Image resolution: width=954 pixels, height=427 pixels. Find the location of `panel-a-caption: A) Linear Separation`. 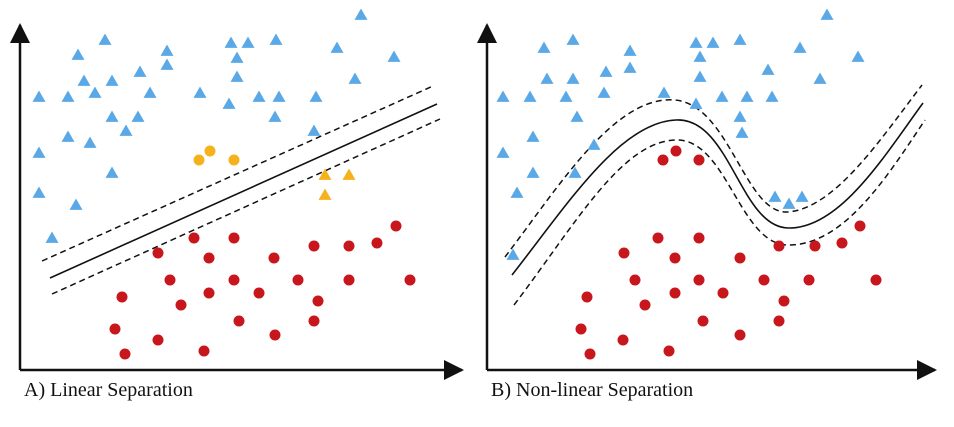

panel-a-caption: A) Linear Separation is located at coordinates (108, 390).